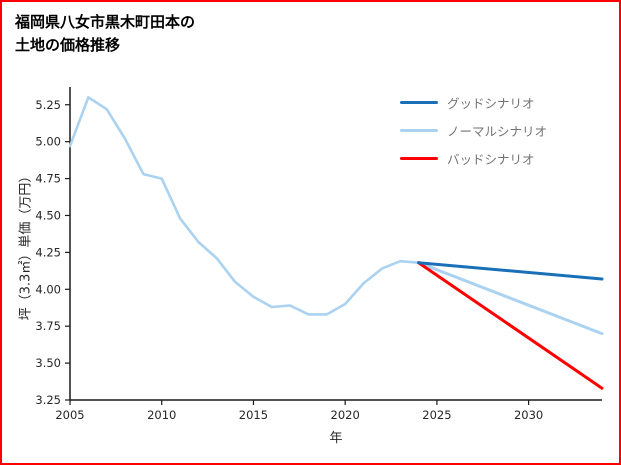 The image size is (621, 465). I want to click on legend-item-good: グッドシナリオ, so click(473, 102).